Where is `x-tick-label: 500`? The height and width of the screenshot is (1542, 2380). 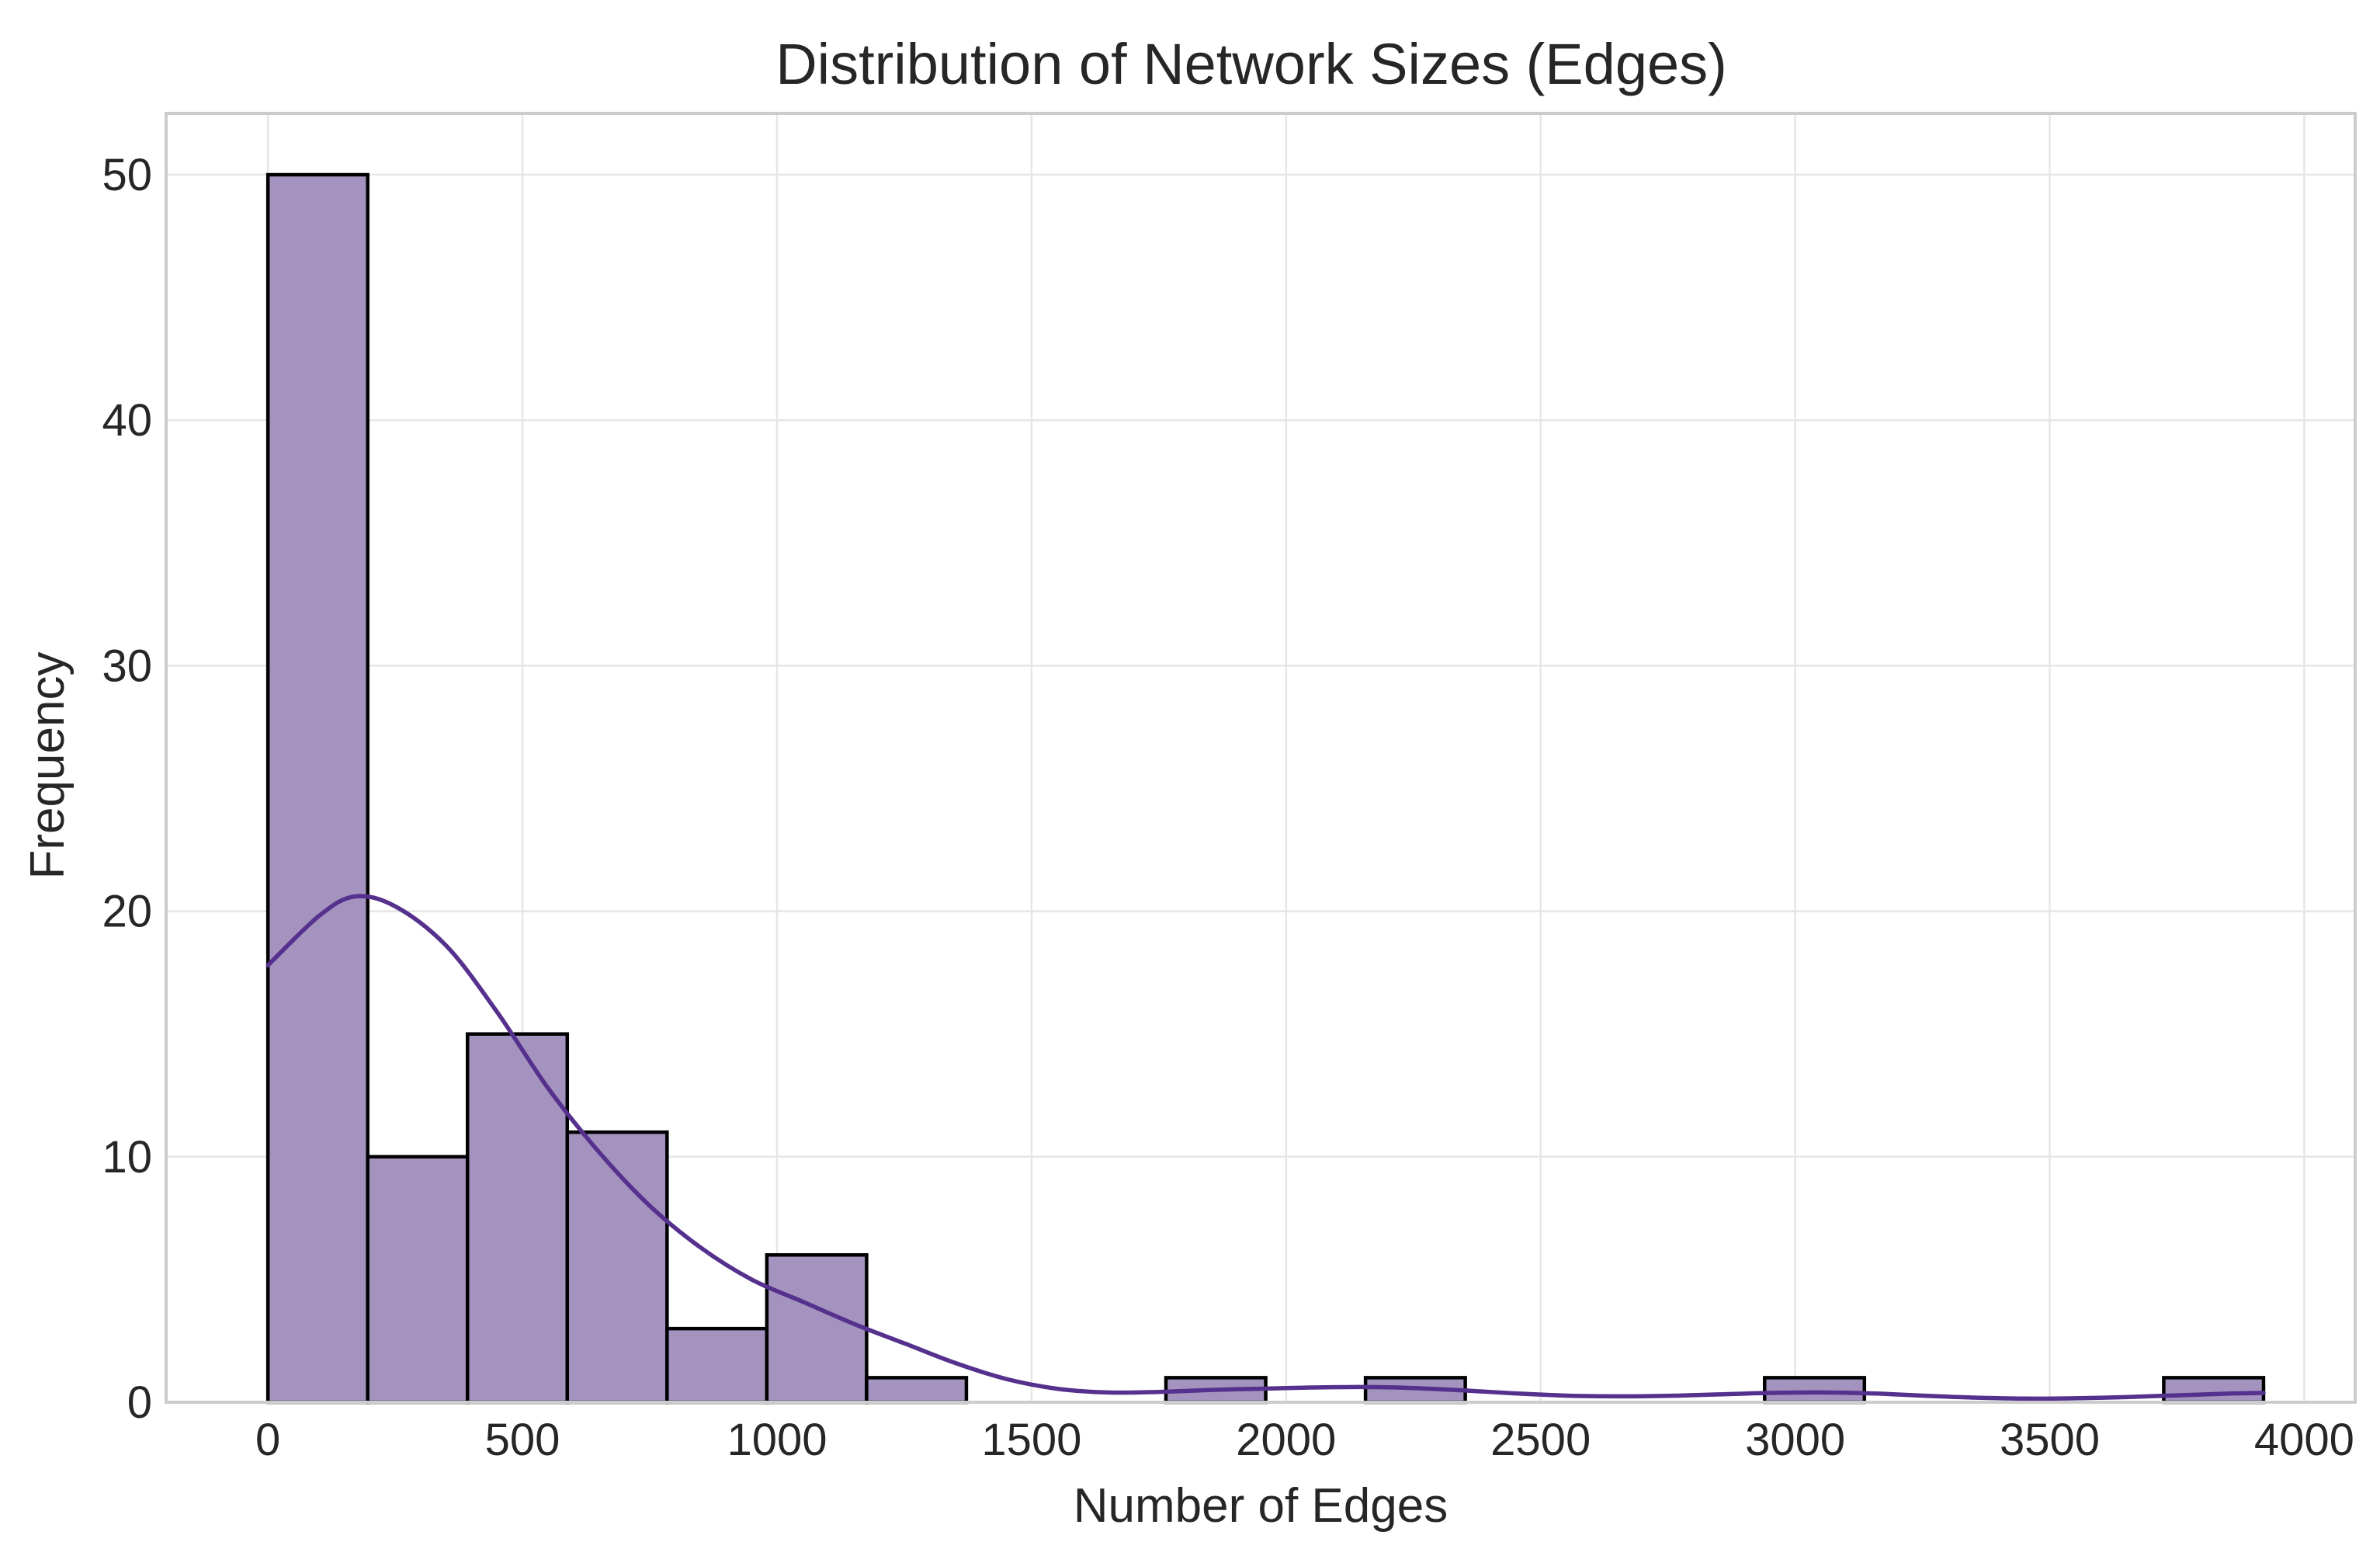 x-tick-label: 500 is located at coordinates (522, 1440).